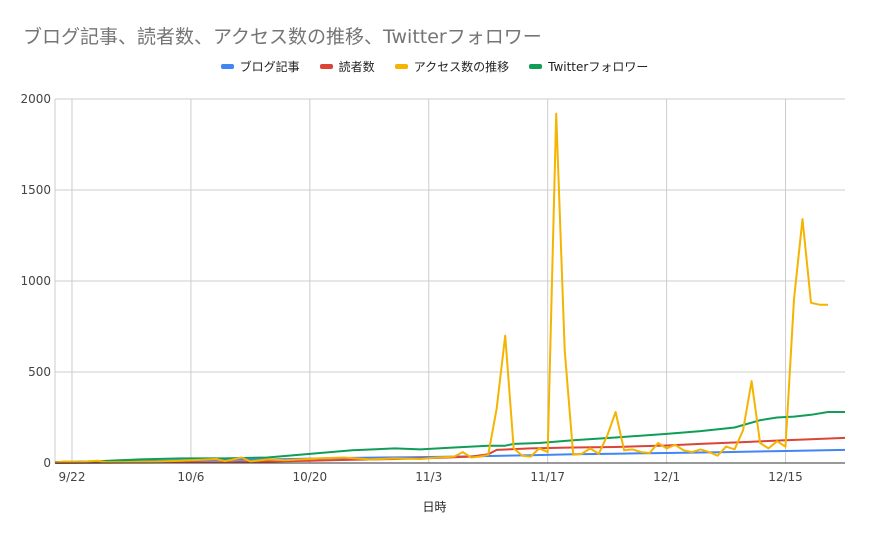  I want to click on legend-swatch-blog-posts, so click(227, 66).